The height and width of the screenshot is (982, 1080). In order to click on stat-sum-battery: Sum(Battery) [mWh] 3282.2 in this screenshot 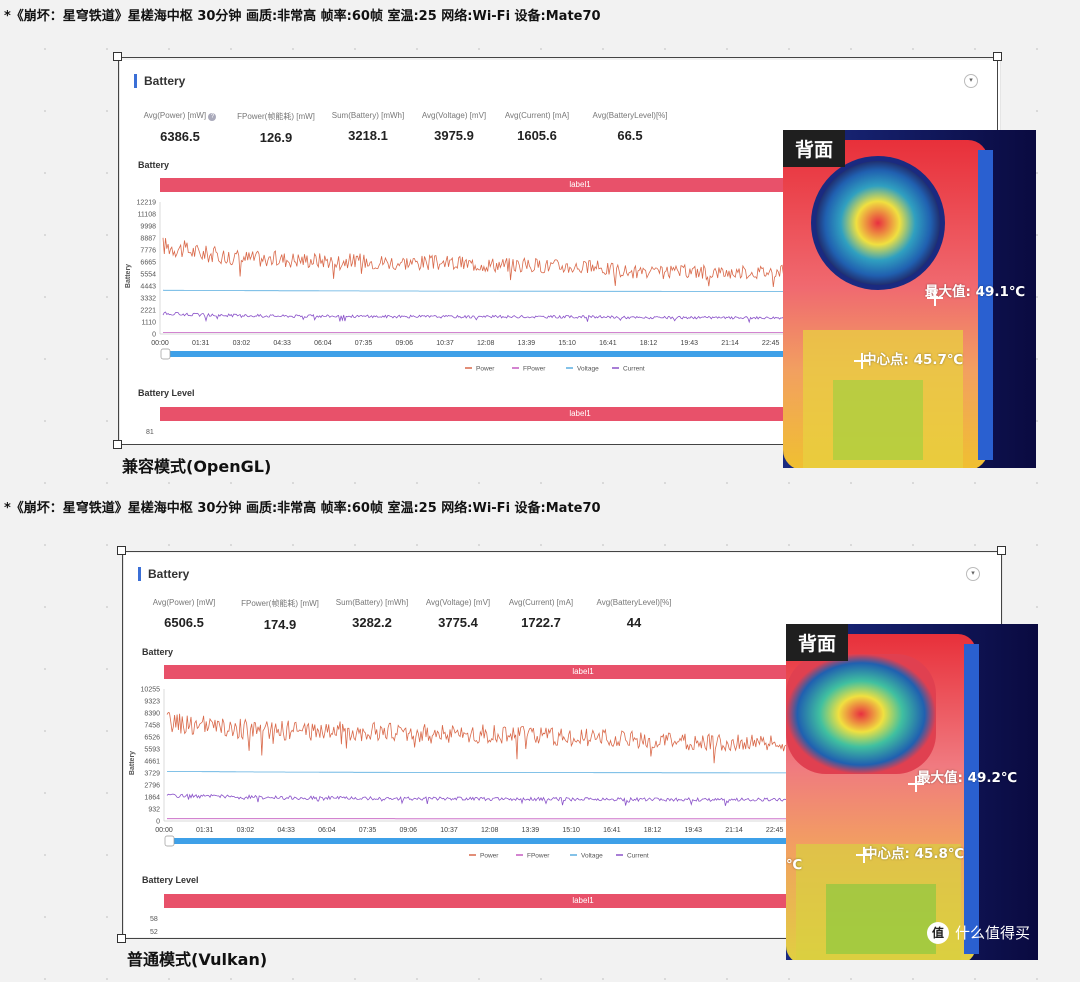, I will do `click(372, 614)`.